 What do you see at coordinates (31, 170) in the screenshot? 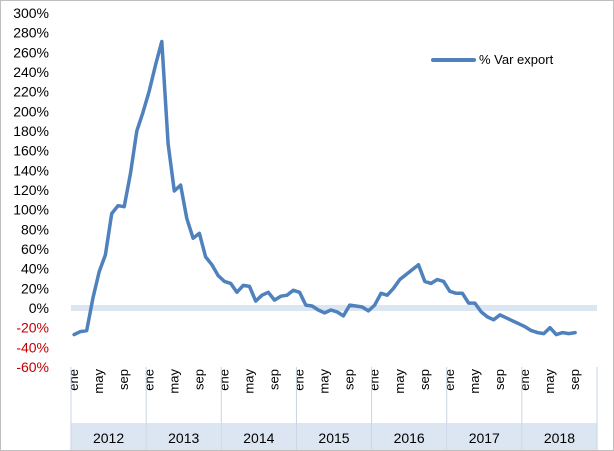
I see `y-tick-label: 140%` at bounding box center [31, 170].